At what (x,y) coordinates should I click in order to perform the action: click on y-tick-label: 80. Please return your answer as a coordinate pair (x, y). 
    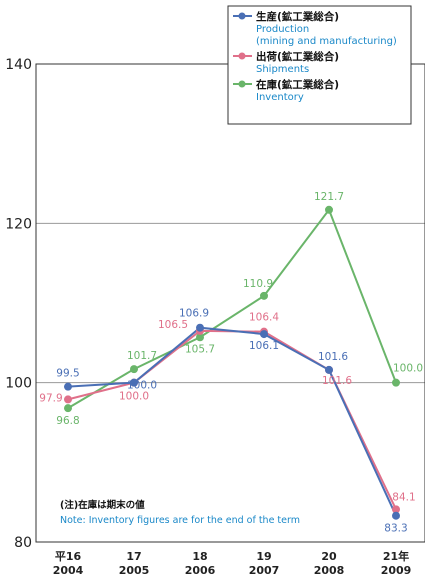
    Looking at the image, I should click on (23, 543).